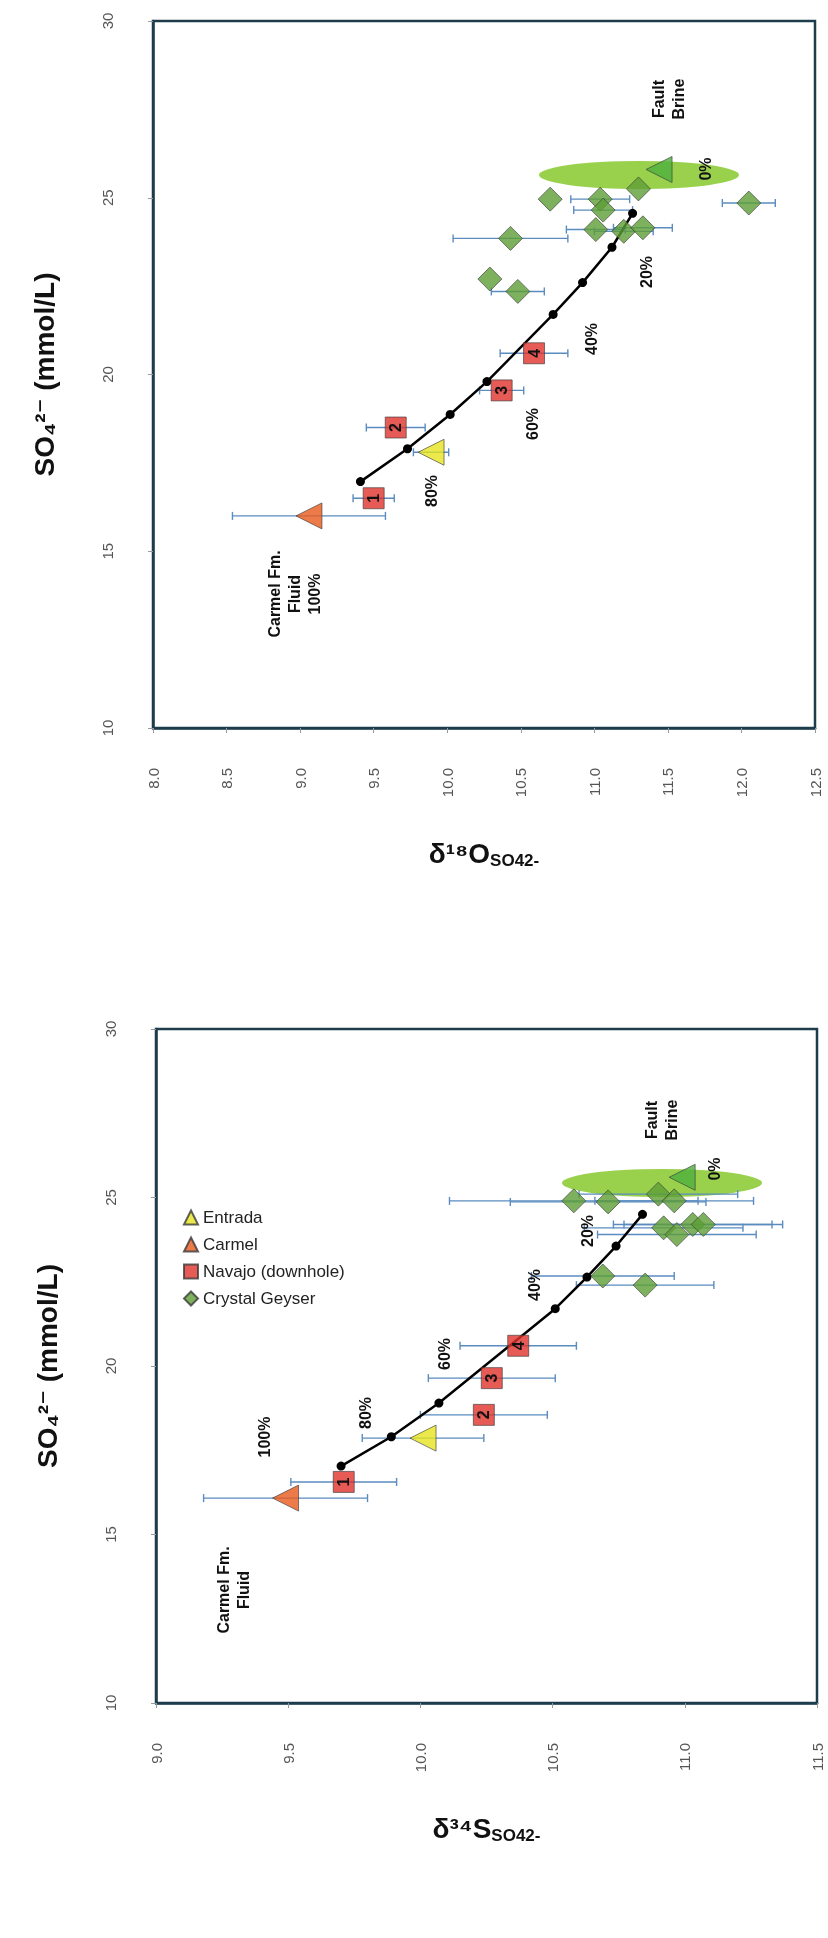 The height and width of the screenshot is (1938, 828). What do you see at coordinates (264, 1437) in the screenshot?
I see `annotation: 100%` at bounding box center [264, 1437].